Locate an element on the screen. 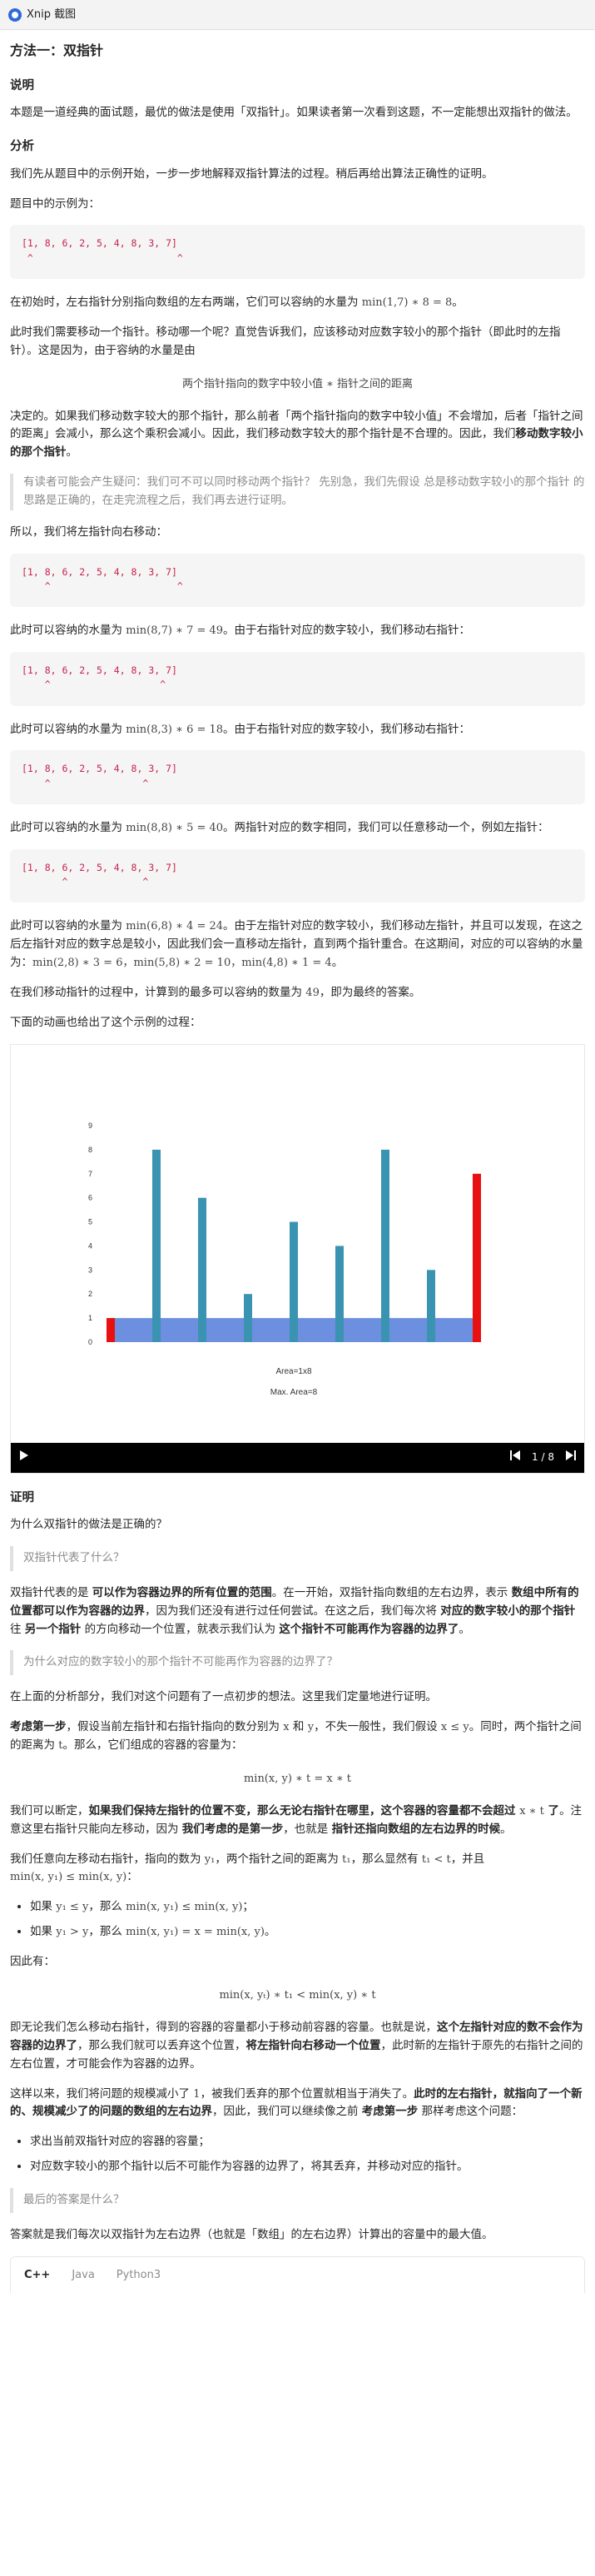 The width and height of the screenshot is (595, 2576). text: 在初始时，左右指针分别指向数组的左右两端，它们可以容纳的水量为 is located at coordinates (186, 302).